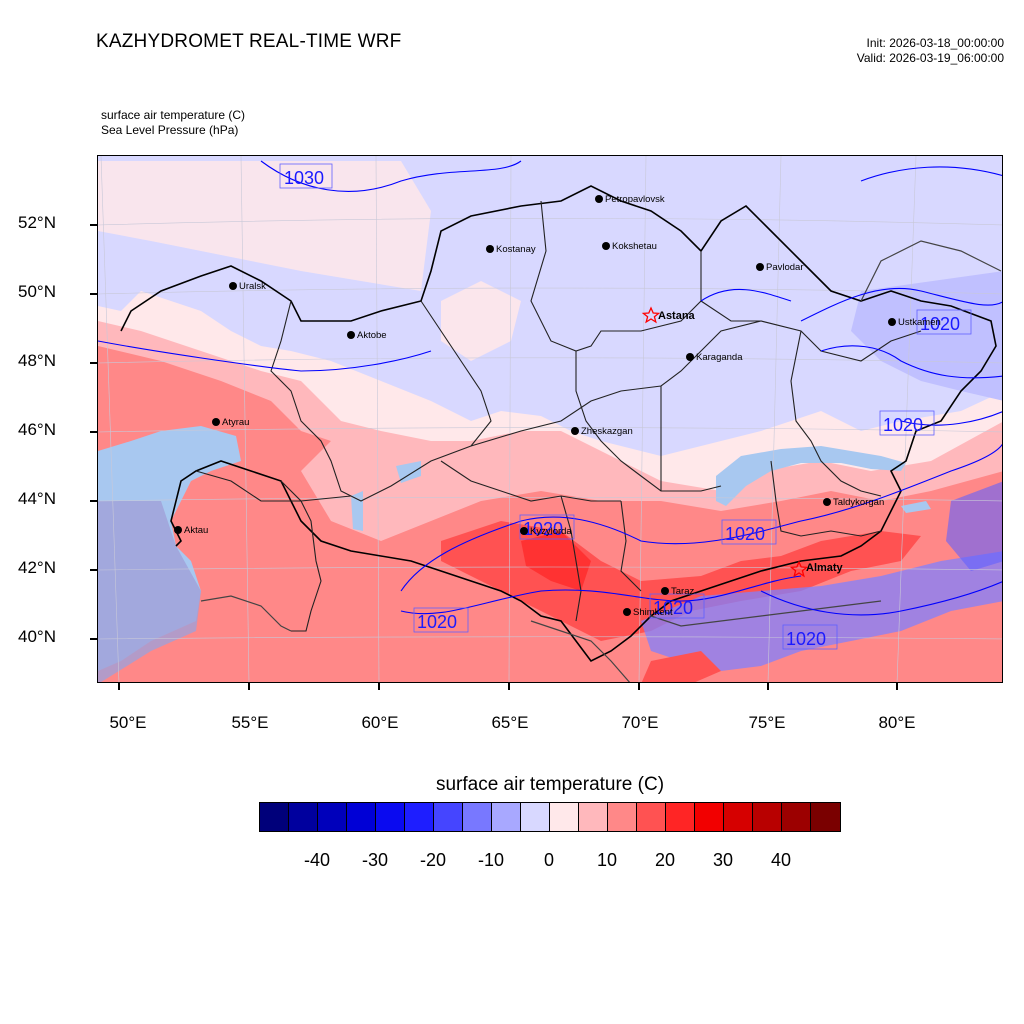 This screenshot has width=1024, height=1024. I want to click on colorbar-label: -40, so click(317, 860).